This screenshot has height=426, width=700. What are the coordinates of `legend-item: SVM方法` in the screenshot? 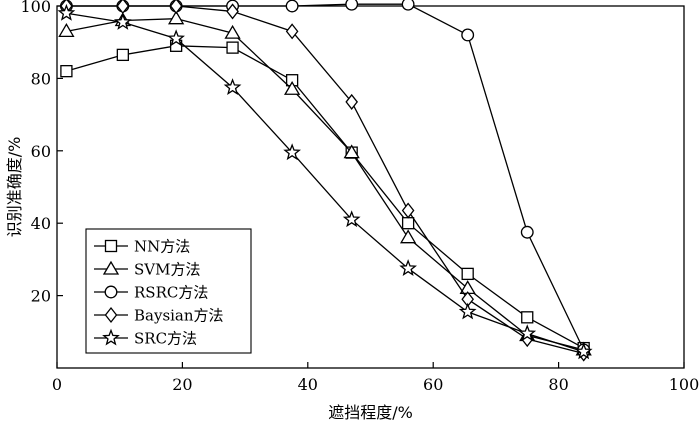 It's located at (147, 270).